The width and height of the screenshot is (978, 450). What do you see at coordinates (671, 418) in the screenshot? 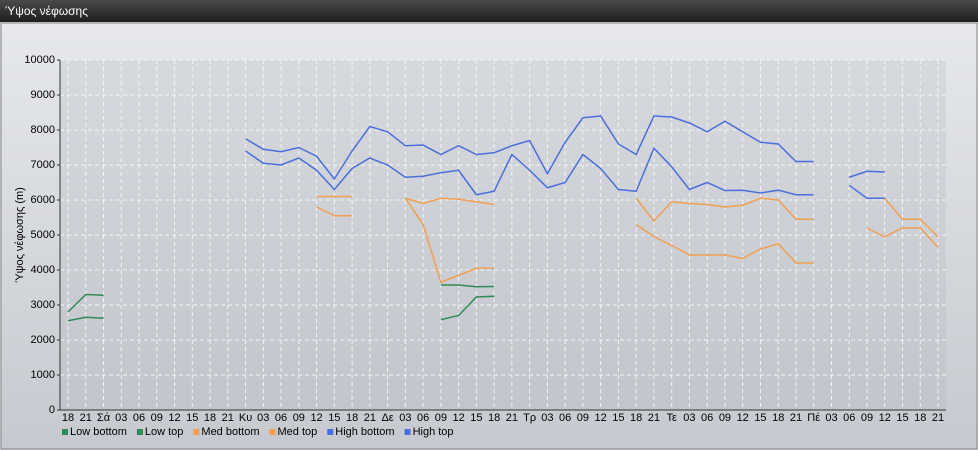
I see `x-tick-label: Τε` at bounding box center [671, 418].